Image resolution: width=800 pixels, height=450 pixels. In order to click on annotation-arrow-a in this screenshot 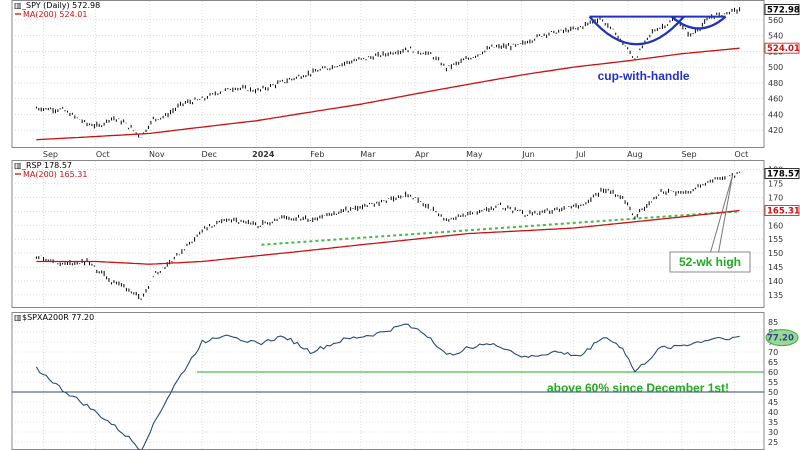, I will do `click(722, 213)`.